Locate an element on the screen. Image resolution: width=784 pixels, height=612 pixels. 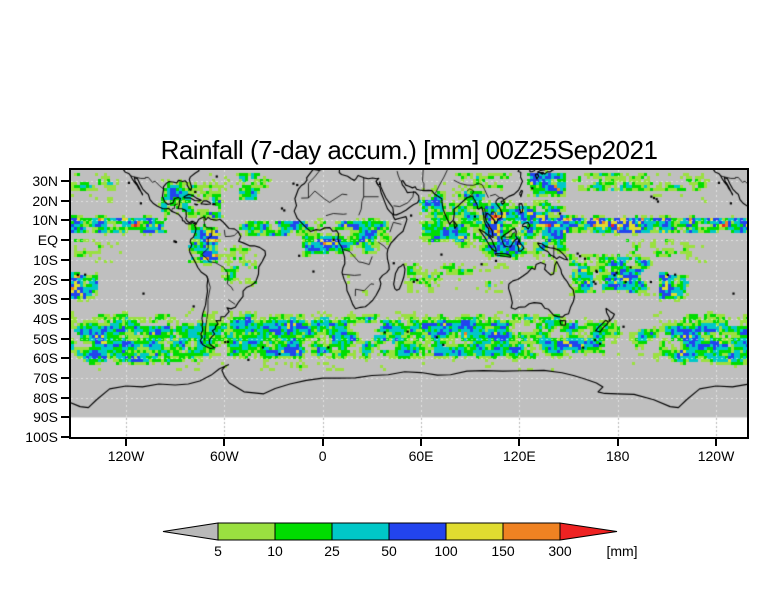
lat-tick-label: 100S is located at coordinates (41, 437).